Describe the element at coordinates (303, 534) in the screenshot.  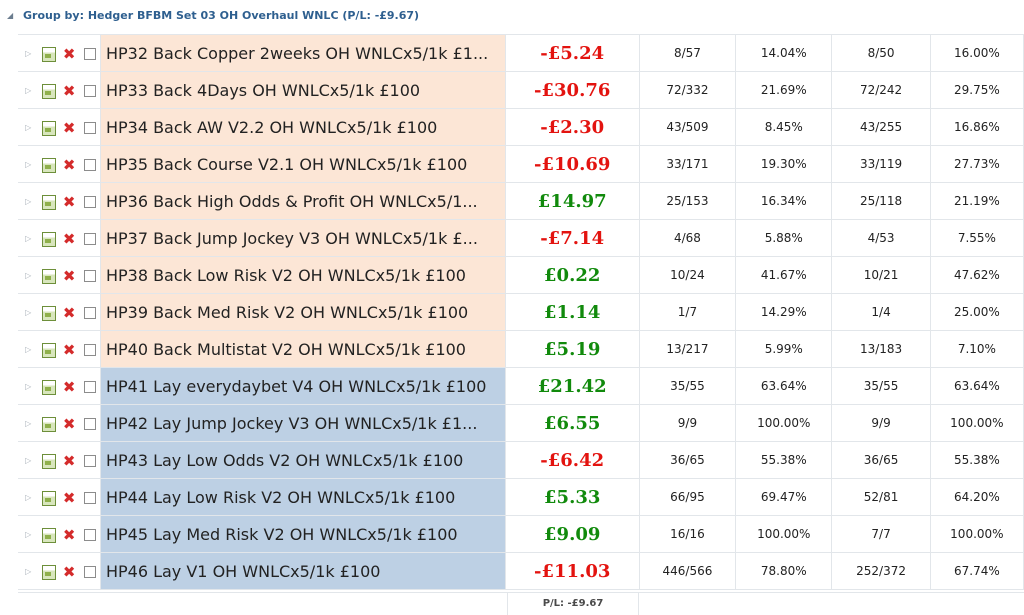
I see `system-name: HP45 Lay Med Risk V2 OH WNLCx5/1k £100` at that location.